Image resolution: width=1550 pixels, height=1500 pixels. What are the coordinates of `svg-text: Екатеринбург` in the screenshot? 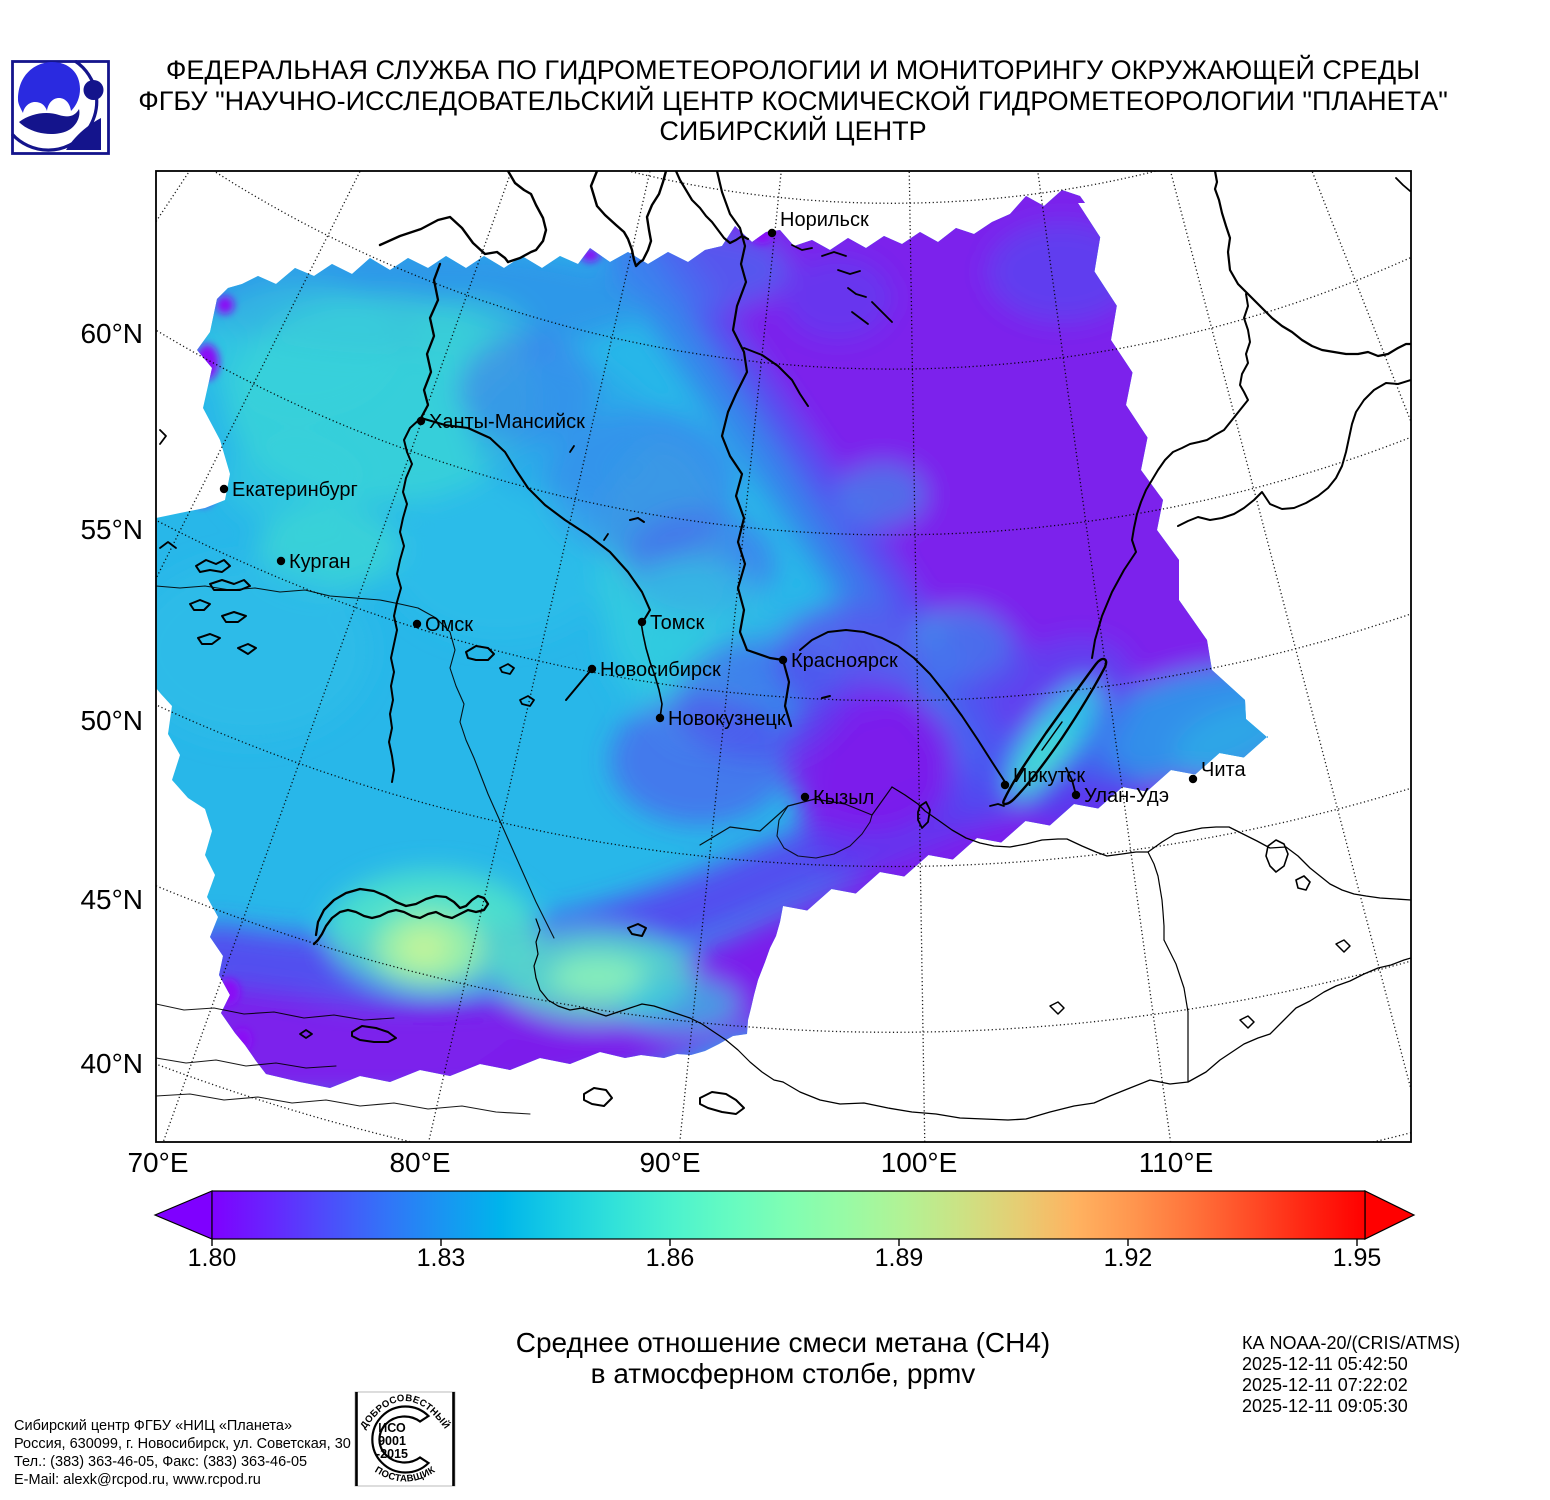 It's located at (295, 490).